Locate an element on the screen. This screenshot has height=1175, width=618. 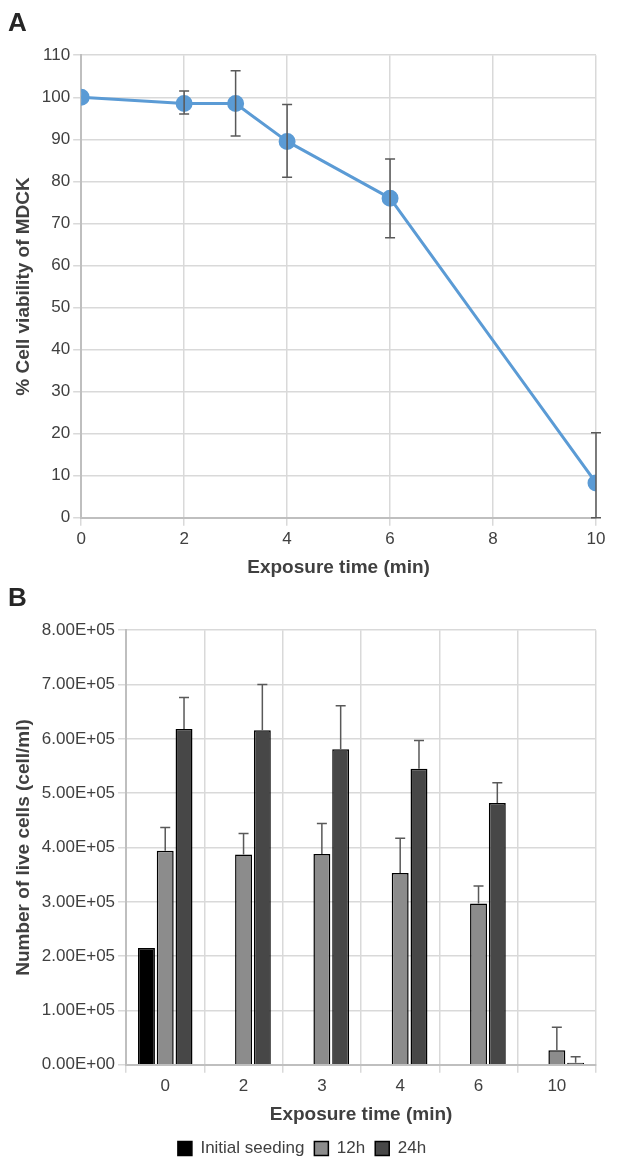
y-tick-label: 5.00E+05 is located at coordinates (78, 792).